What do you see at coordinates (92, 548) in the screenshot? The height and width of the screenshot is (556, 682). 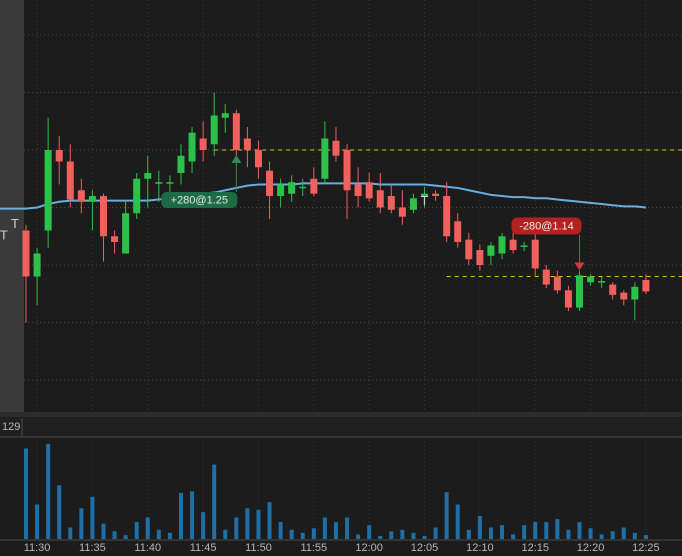 I see `x-tick-label: 11:35` at bounding box center [92, 548].